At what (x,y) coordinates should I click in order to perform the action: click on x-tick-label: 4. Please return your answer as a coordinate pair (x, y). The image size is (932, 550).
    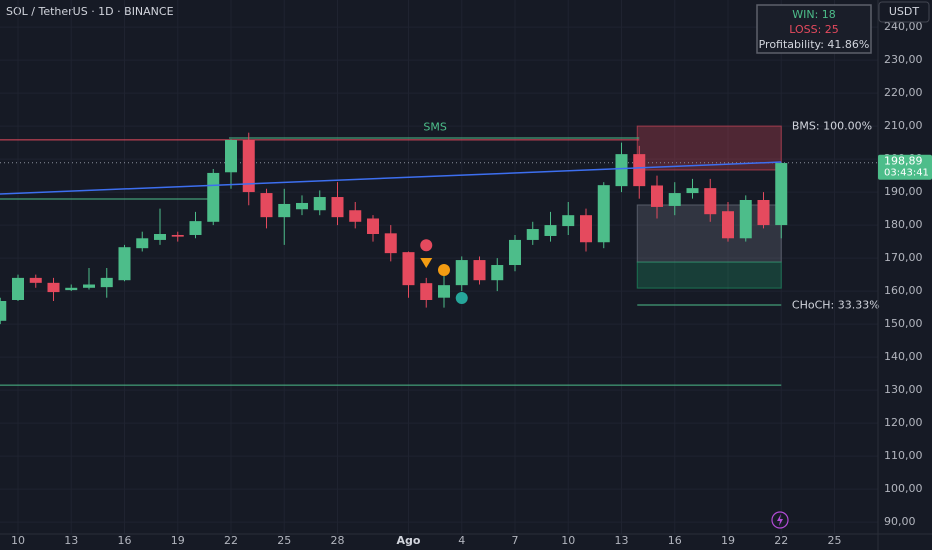
    Looking at the image, I should click on (461, 540).